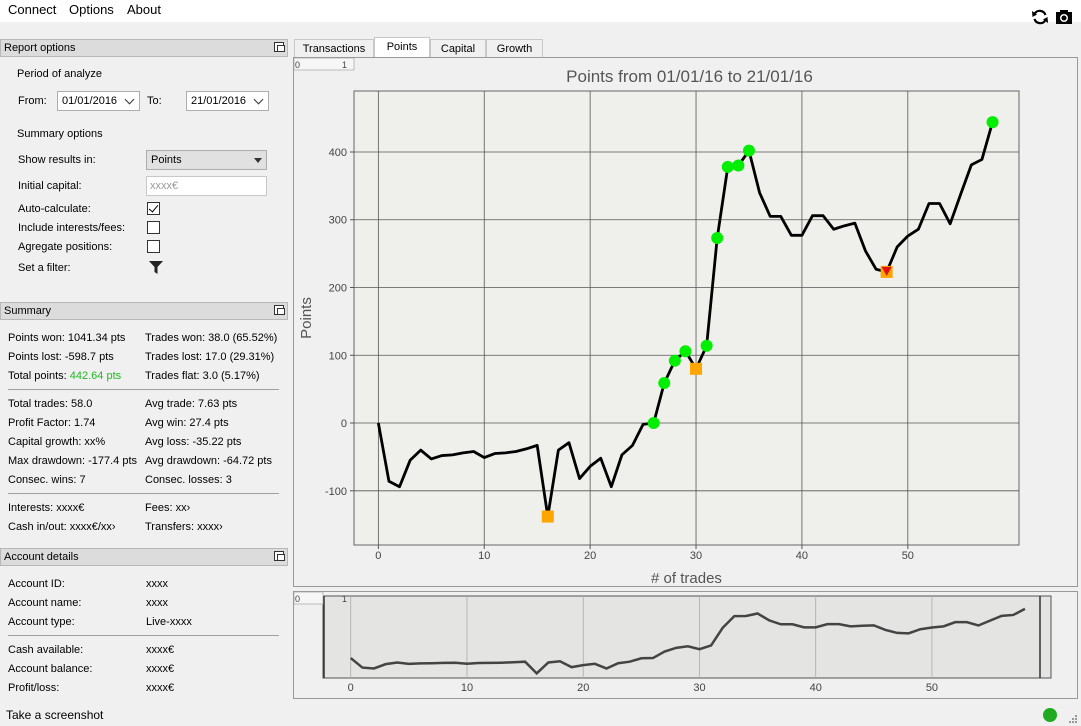 This screenshot has width=1081, height=726. I want to click on tab-growth: Growth, so click(514, 48).